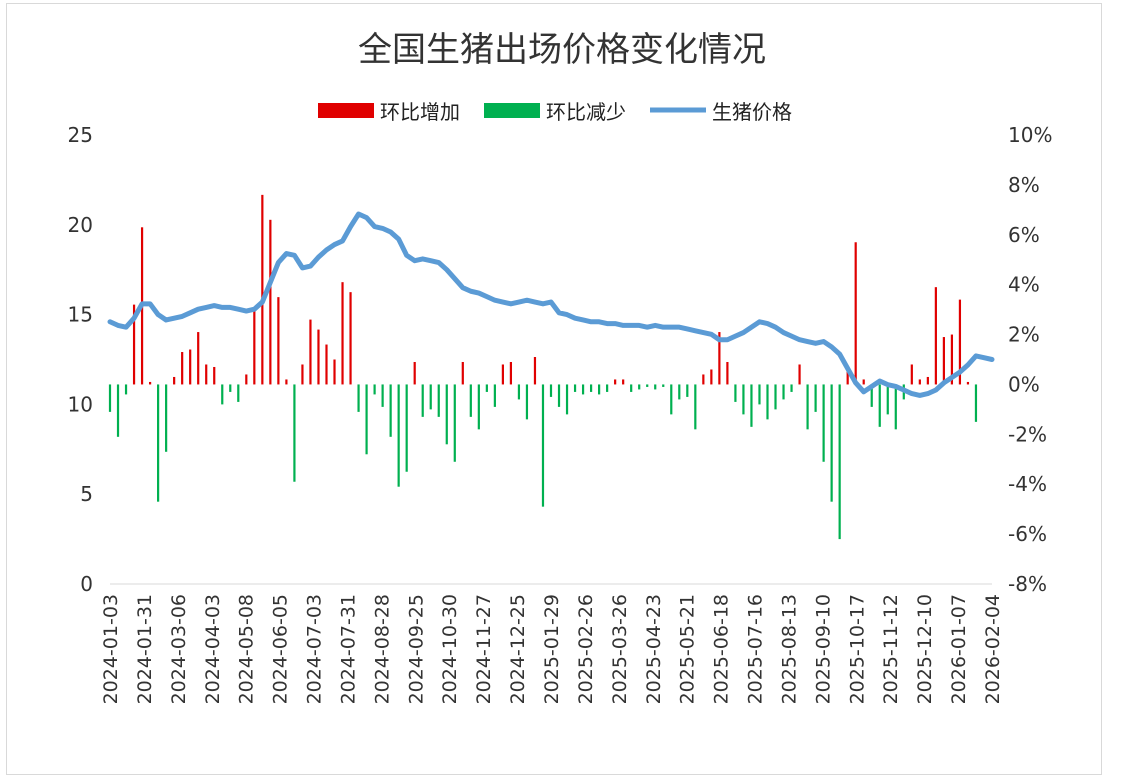 The image size is (1124, 782). What do you see at coordinates (86, 584) in the screenshot?
I see `y-left-tick-label: 0` at bounding box center [86, 584].